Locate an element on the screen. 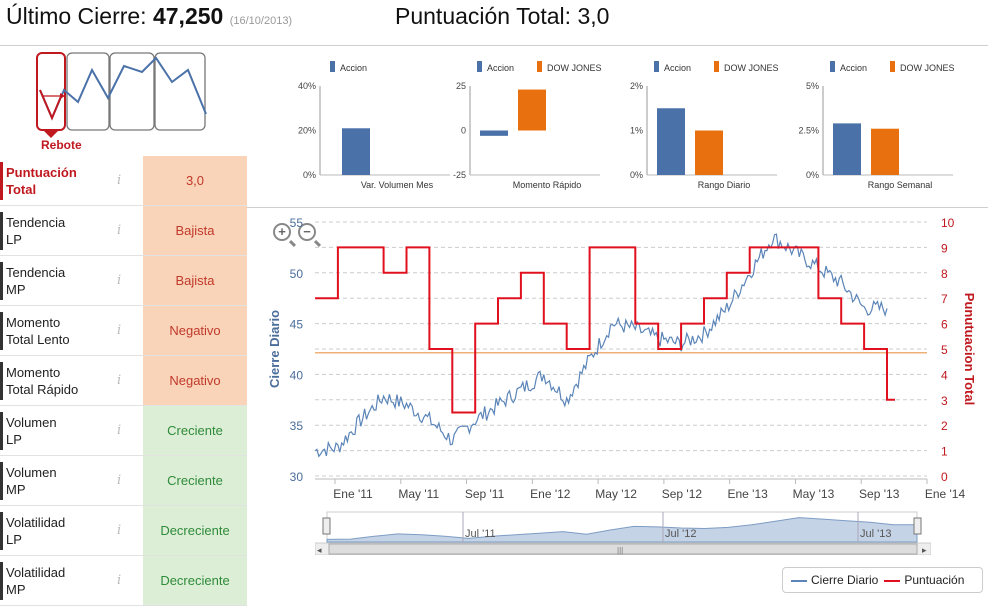  mini-chart-title: Var. Volumen Mes is located at coordinates (397, 185).